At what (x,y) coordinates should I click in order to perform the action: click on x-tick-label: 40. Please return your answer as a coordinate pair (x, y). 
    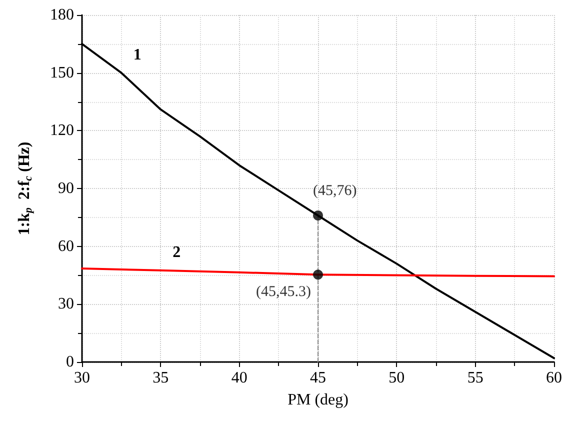
    Looking at the image, I should click on (239, 378).